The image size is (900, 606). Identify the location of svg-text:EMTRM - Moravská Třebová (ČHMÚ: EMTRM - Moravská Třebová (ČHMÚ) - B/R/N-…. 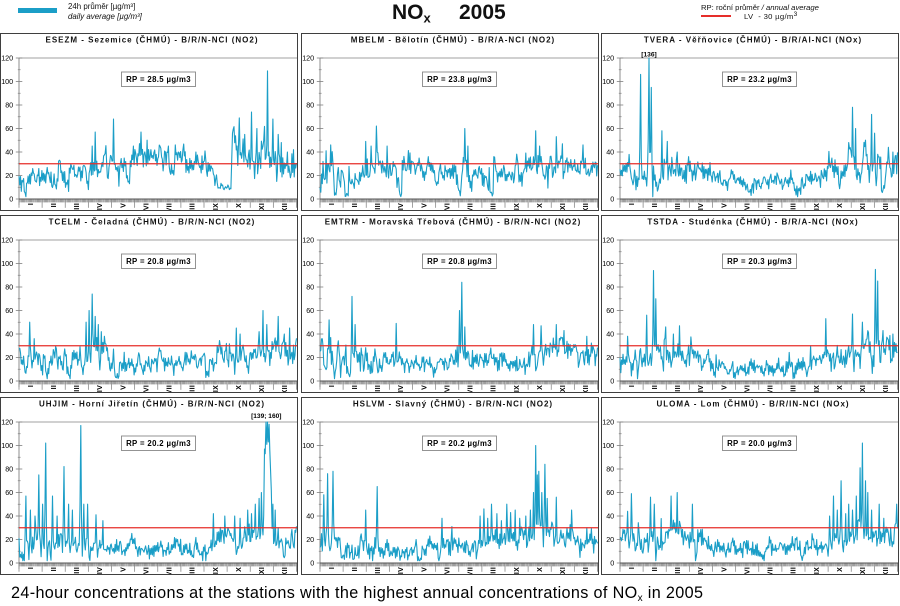
(453, 221).